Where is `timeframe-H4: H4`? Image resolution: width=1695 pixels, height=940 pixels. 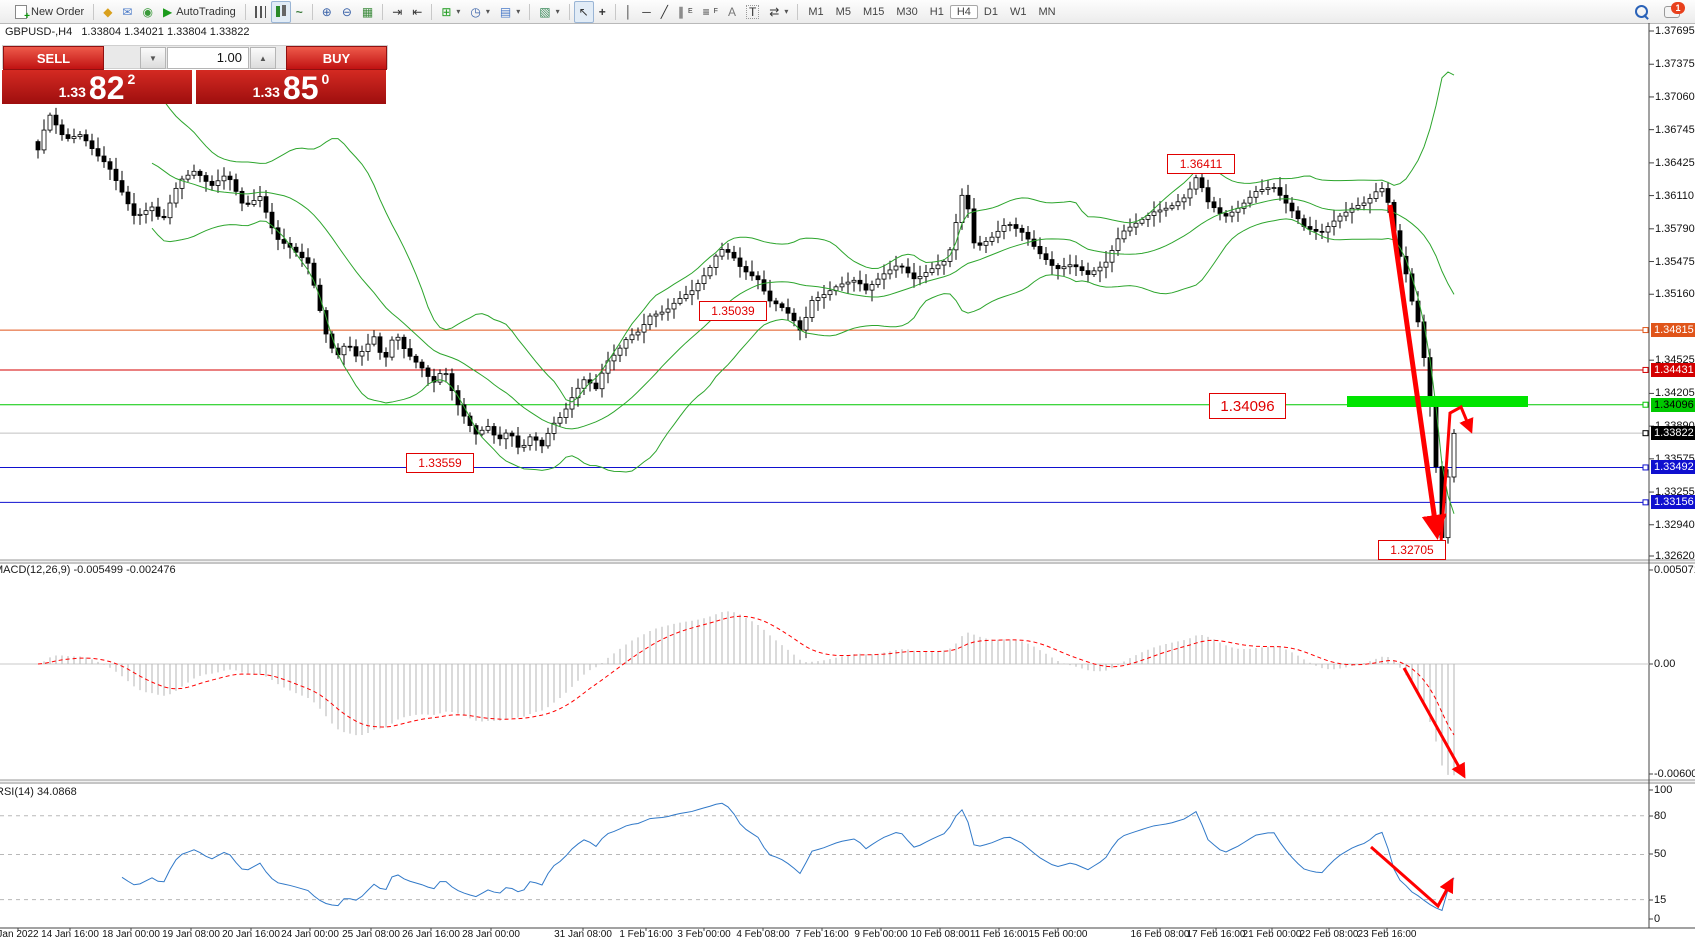 timeframe-H4: H4 is located at coordinates (963, 11).